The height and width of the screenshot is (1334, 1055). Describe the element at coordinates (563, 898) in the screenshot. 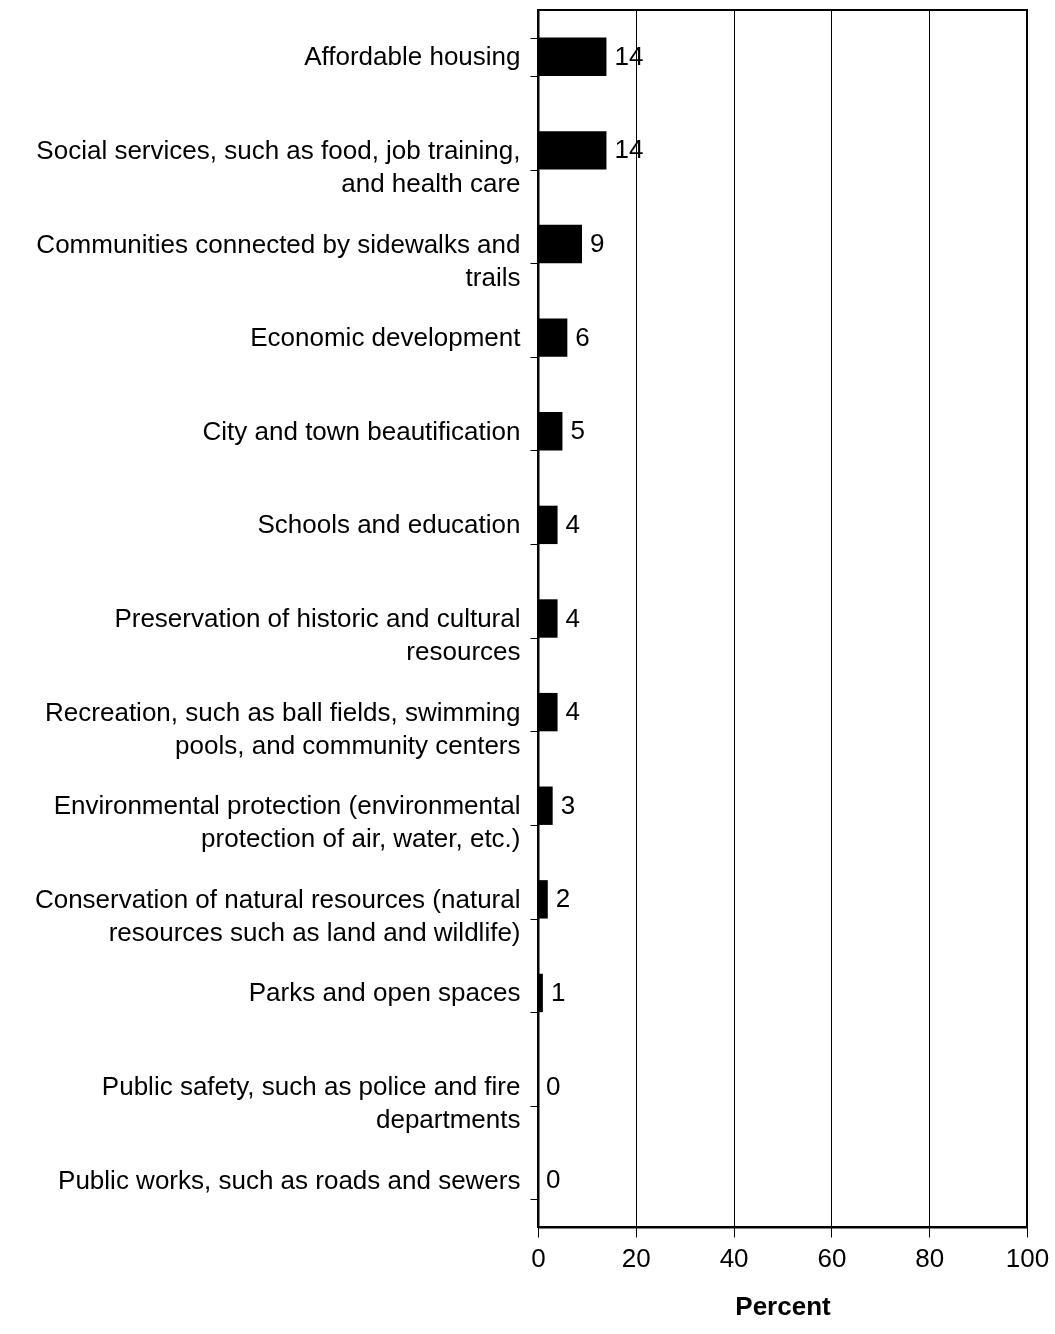

I see `data-label: 2` at that location.